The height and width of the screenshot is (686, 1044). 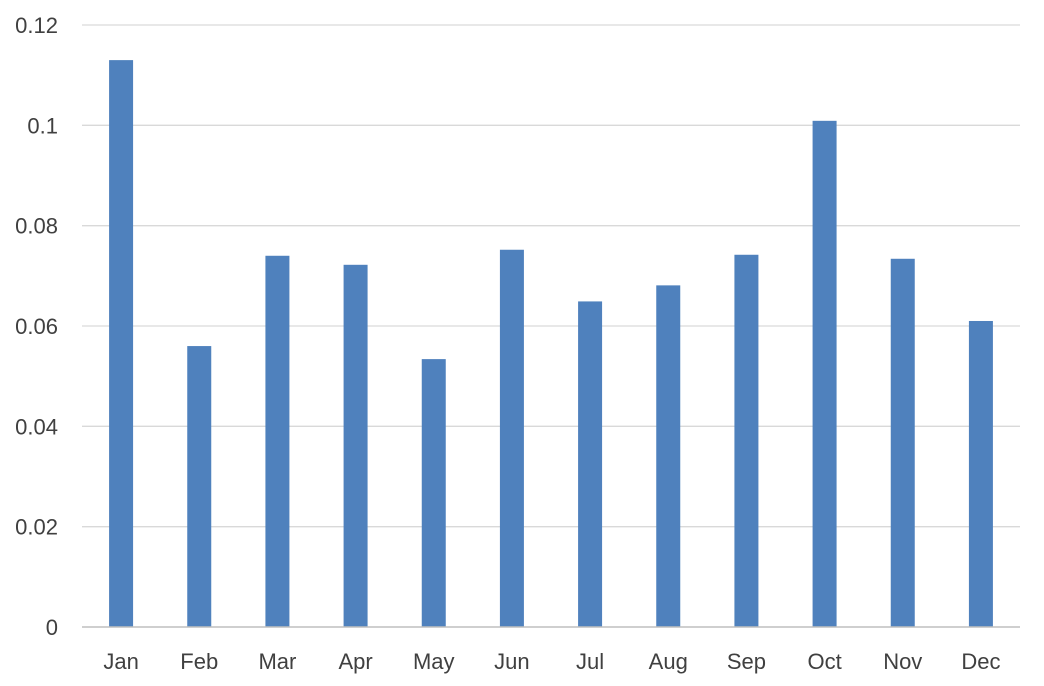 I want to click on y-tick-label: 0, so click(x=52, y=627).